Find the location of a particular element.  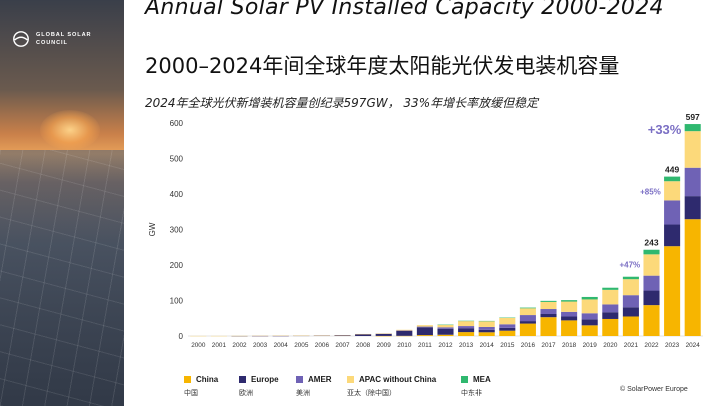

bar-segment-amer-2023 is located at coordinates (672, 212).